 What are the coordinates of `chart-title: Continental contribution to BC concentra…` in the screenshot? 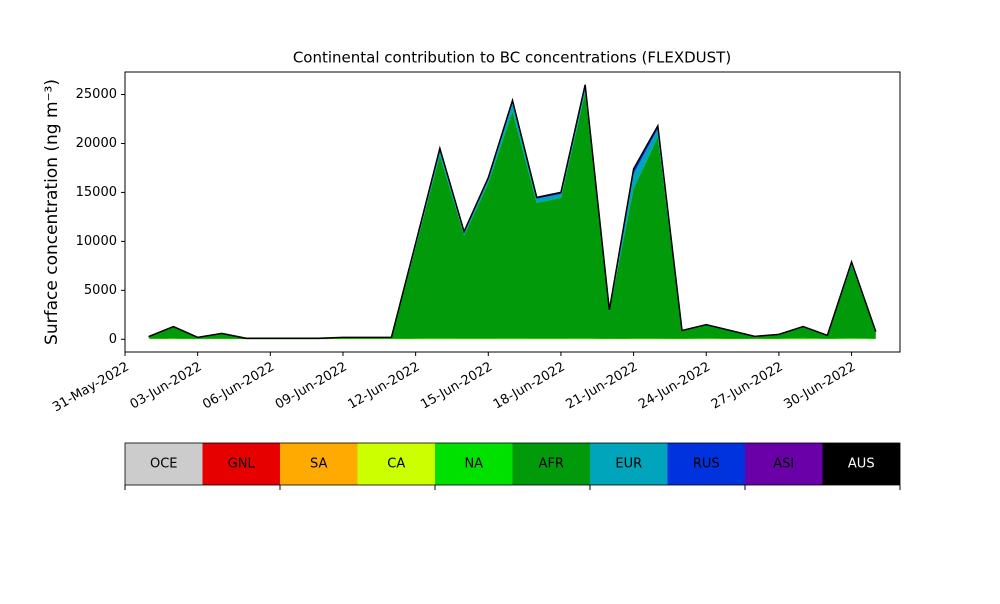 It's located at (512, 58).